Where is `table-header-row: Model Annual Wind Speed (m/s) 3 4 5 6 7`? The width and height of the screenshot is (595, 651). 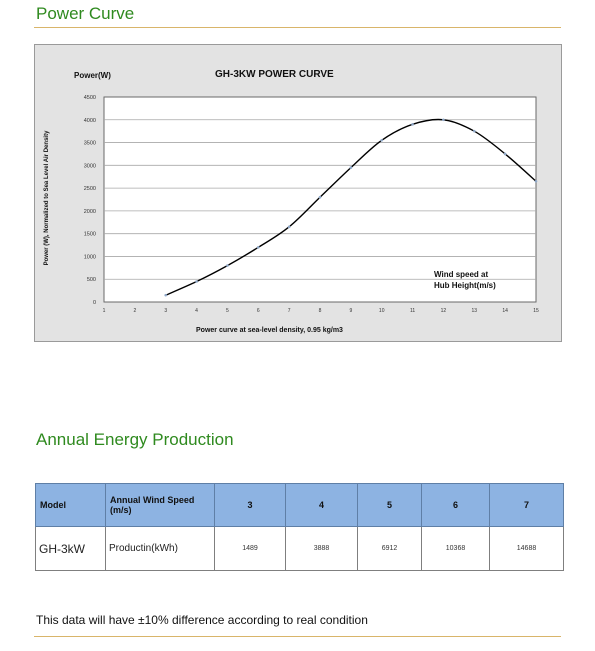 table-header-row: Model Annual Wind Speed (m/s) 3 4 5 6 7 is located at coordinates (299, 505).